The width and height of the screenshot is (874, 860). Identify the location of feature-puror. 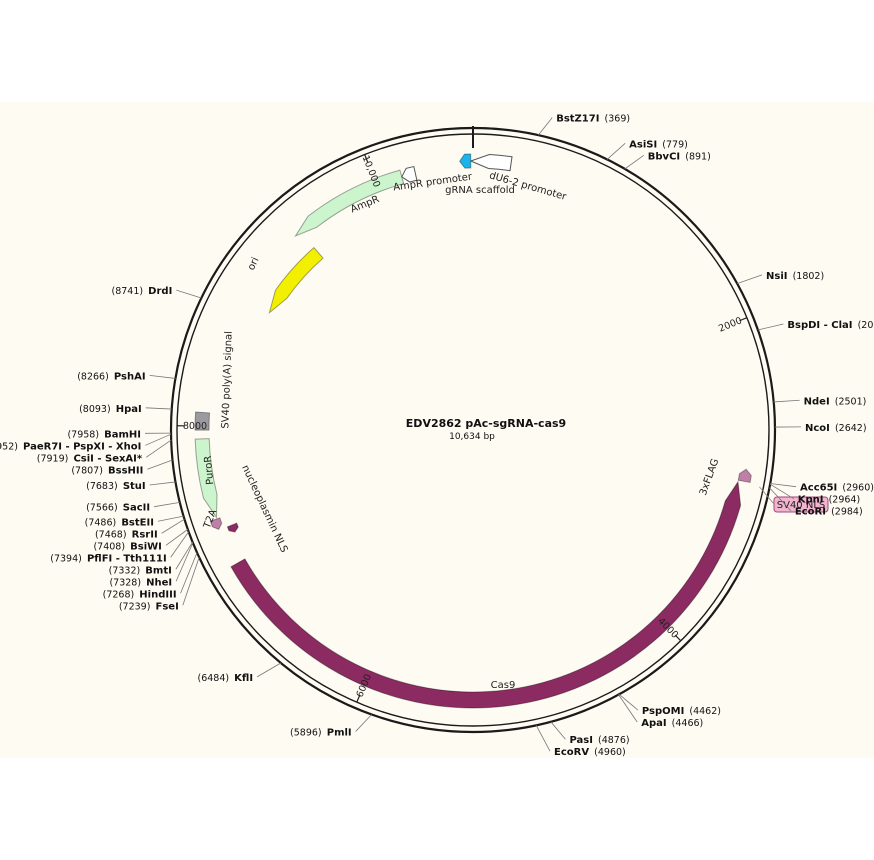
(206, 478).